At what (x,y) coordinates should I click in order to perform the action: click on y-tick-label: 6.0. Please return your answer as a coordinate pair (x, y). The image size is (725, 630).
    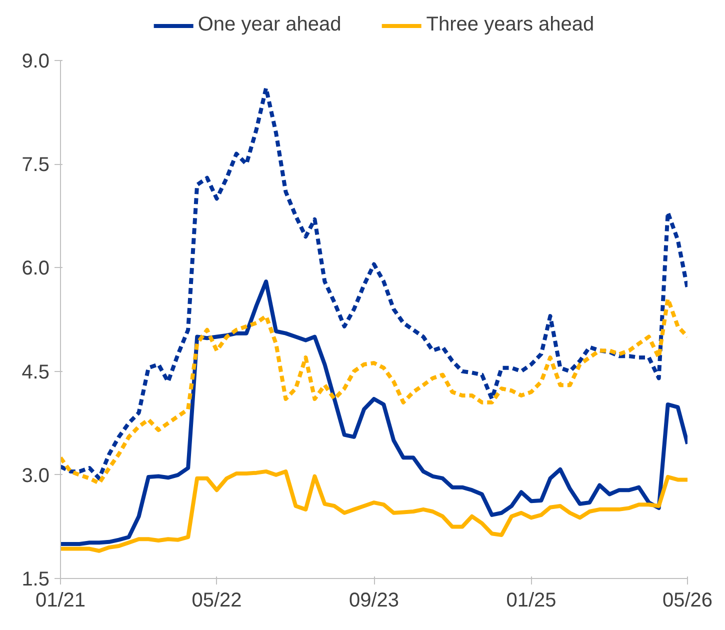
    Looking at the image, I should click on (36, 269).